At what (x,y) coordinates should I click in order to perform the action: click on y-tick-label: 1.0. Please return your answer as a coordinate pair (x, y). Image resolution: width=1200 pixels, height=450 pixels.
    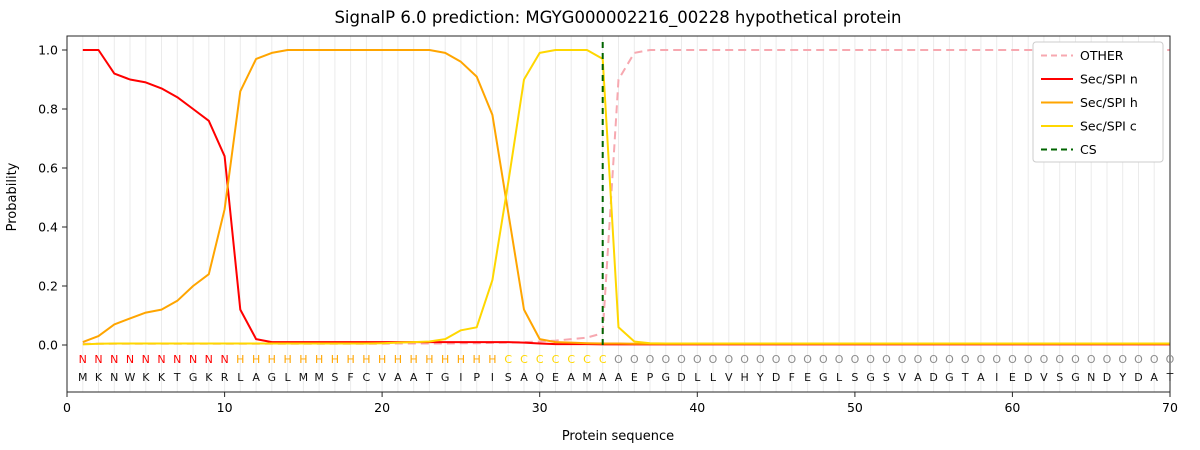
    Looking at the image, I should click on (48, 50).